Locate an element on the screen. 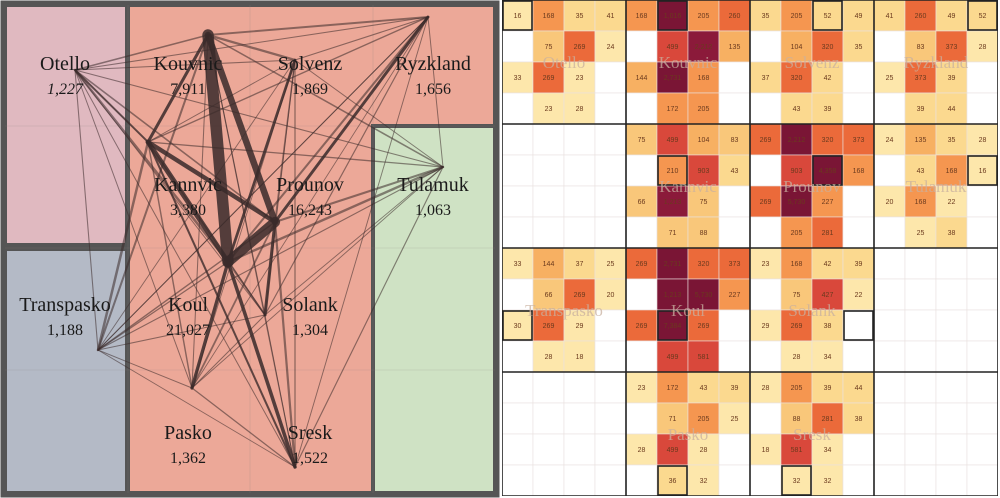 This screenshot has width=1000, height=498. matrix-cell-value: 581 is located at coordinates (704, 357).